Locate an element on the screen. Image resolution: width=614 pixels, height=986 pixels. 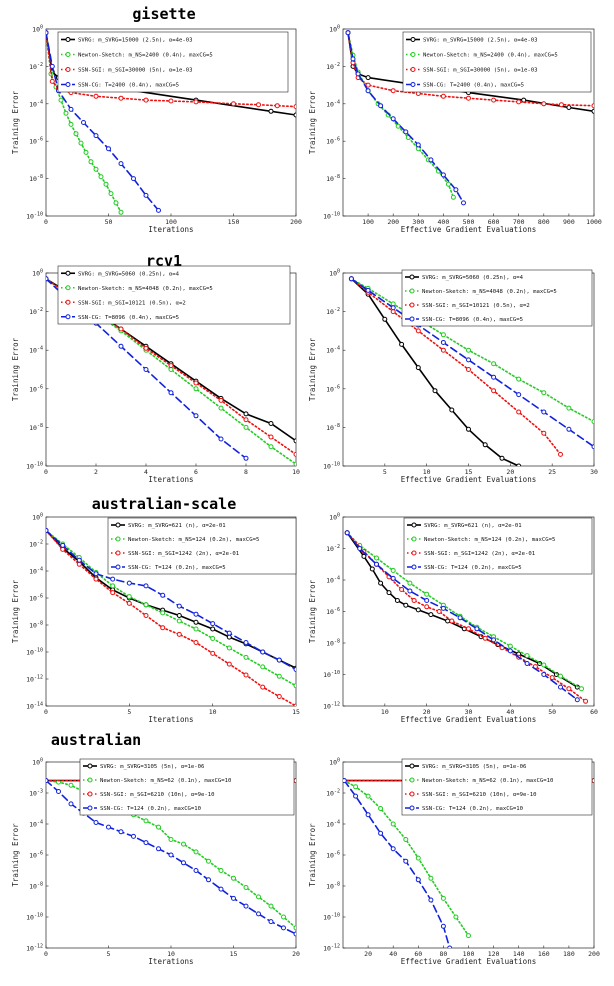
x-tick-label: 5 is located at coordinates (129, 712).